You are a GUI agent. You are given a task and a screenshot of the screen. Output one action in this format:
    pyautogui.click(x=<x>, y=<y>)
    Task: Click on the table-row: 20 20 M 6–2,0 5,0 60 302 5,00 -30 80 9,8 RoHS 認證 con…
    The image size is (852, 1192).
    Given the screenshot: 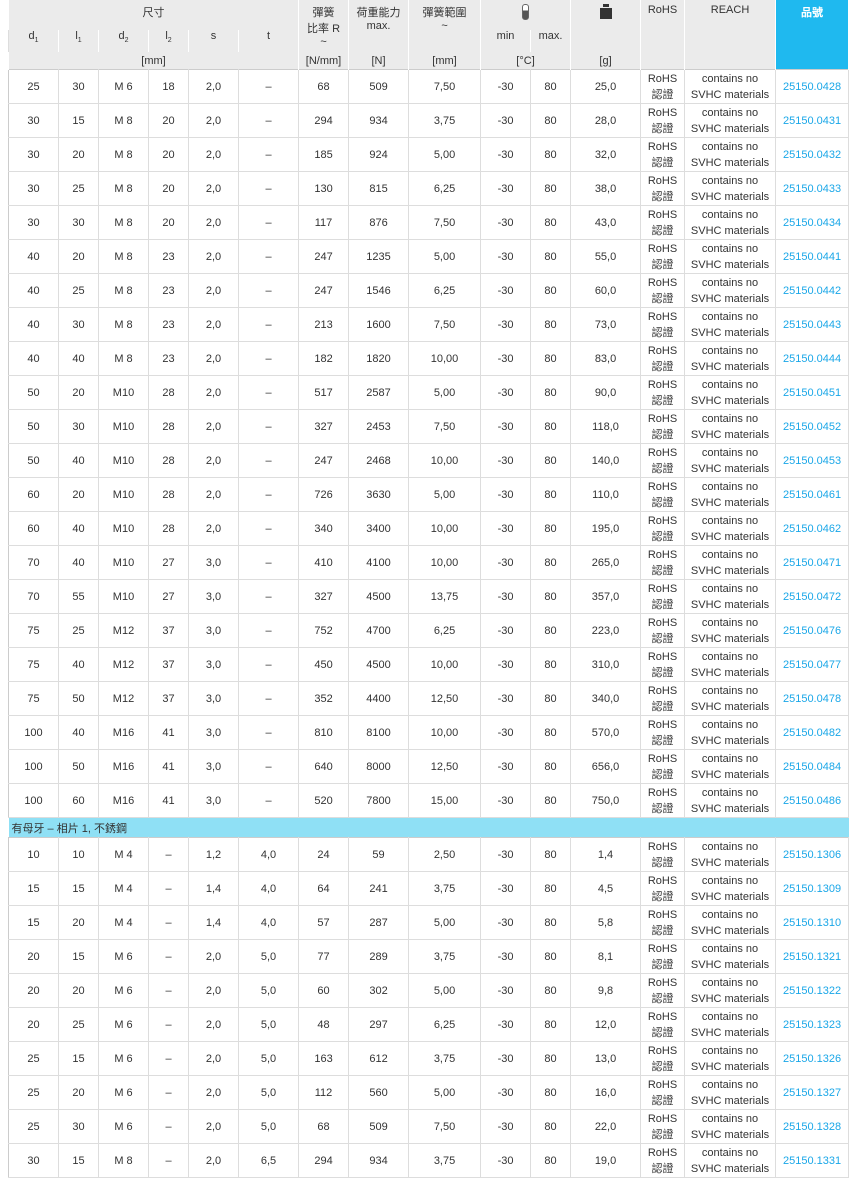 What is the action you would take?
    pyautogui.click(x=429, y=990)
    